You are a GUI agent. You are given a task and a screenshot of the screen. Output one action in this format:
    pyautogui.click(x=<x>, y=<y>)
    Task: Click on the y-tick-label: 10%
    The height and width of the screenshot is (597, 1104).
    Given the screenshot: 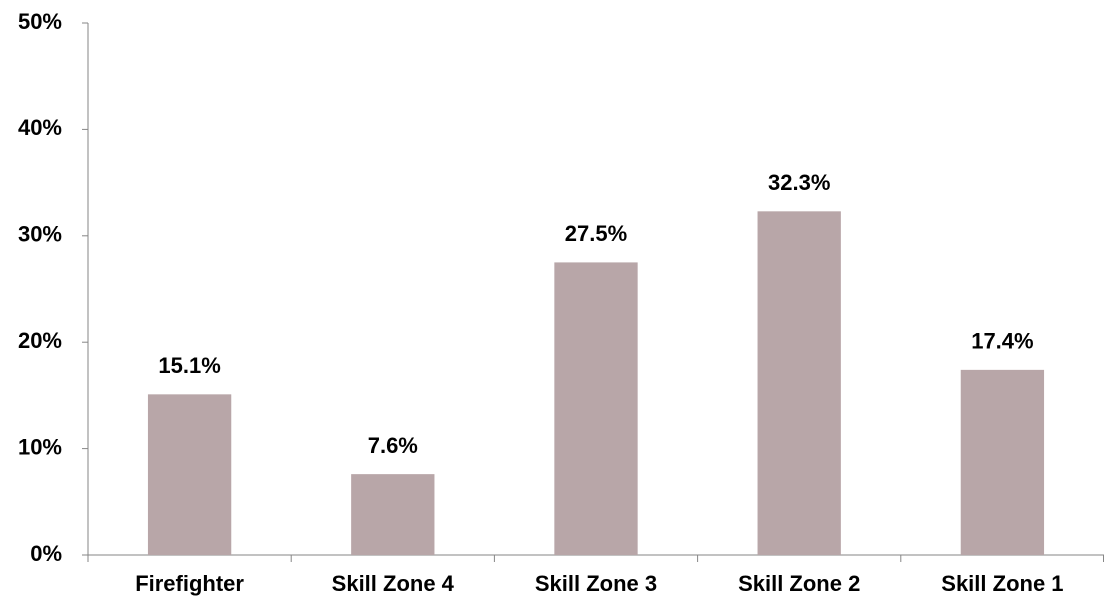 What is the action you would take?
    pyautogui.click(x=40, y=446)
    